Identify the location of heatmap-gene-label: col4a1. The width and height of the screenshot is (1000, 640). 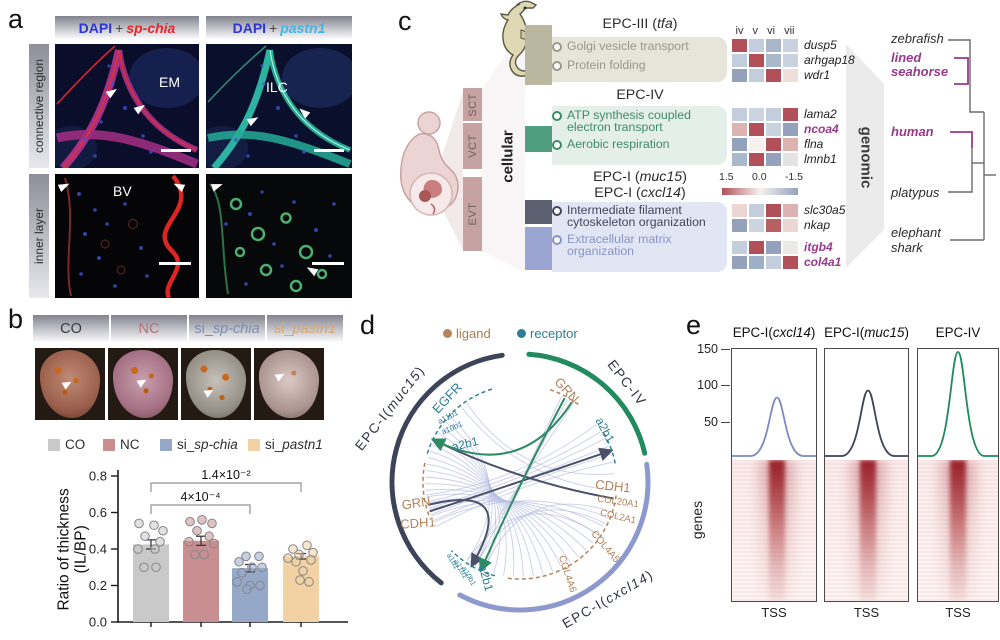
(823, 262).